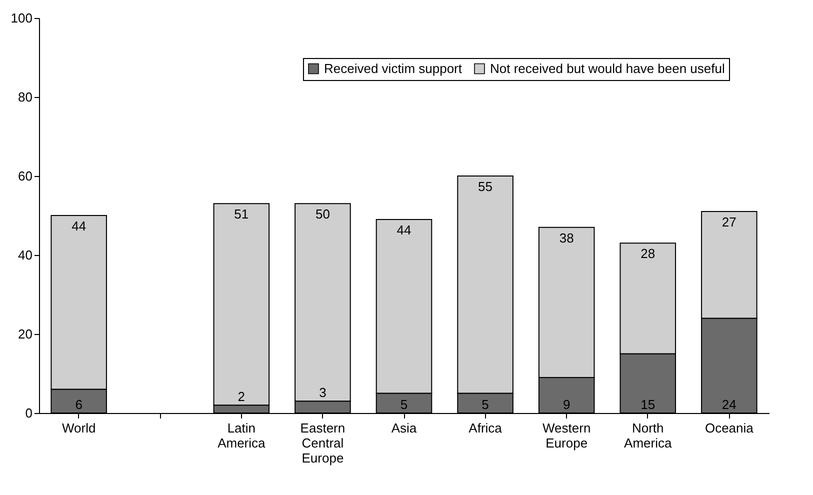 This screenshot has width=813, height=495. Describe the element at coordinates (648, 435) in the screenshot. I see `x-tick-label: North America` at that location.